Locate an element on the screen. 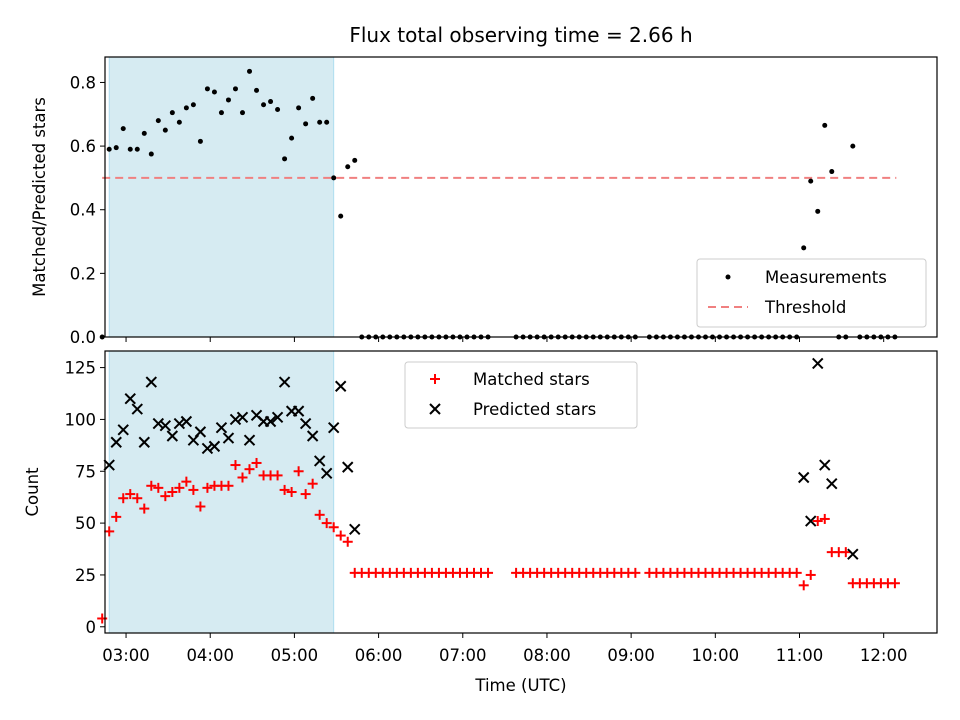 The width and height of the screenshot is (960, 720). legend-matched-marker is located at coordinates (435, 379).